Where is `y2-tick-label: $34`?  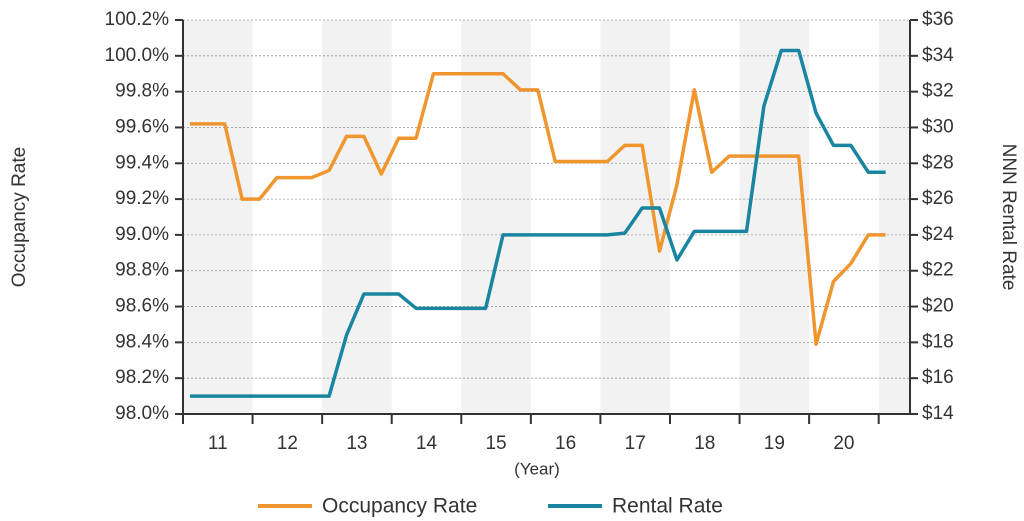 y2-tick-label: $34 is located at coordinates (938, 55).